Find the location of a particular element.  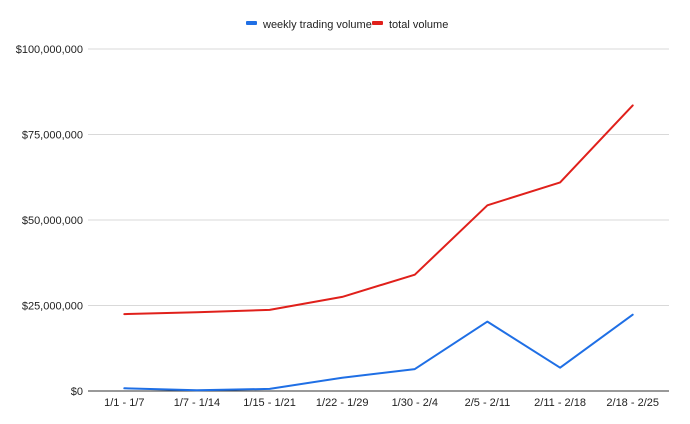

y-tick-label: $75,000,000 is located at coordinates (52, 136).